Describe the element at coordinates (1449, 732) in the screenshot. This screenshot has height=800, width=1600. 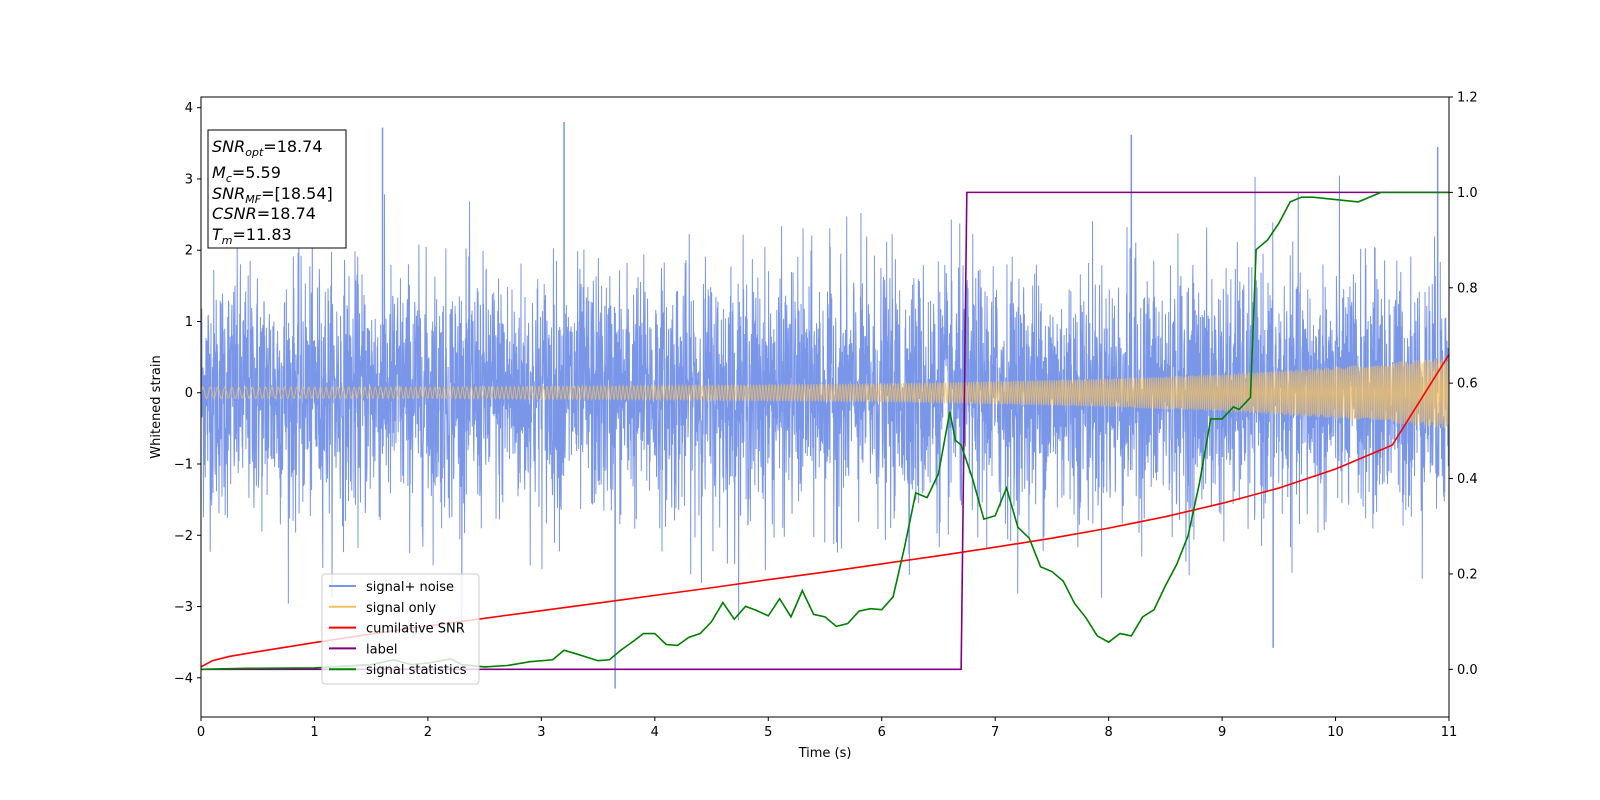
I see `x-tick-label: 11` at that location.